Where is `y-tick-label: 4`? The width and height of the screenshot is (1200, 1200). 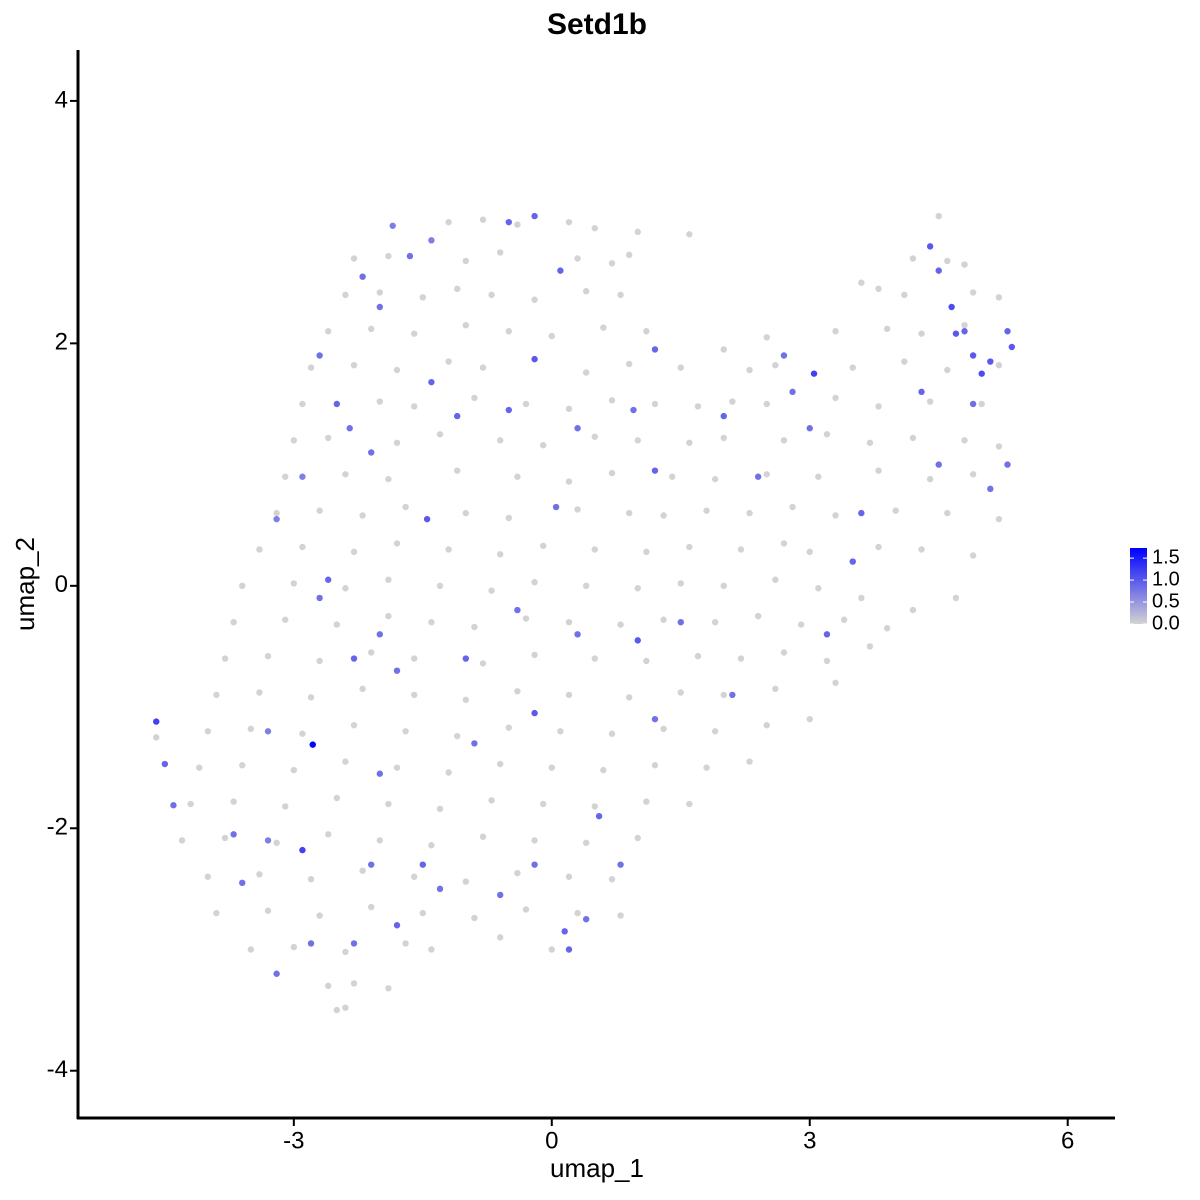
y-tick-label: 4 is located at coordinates (61, 99).